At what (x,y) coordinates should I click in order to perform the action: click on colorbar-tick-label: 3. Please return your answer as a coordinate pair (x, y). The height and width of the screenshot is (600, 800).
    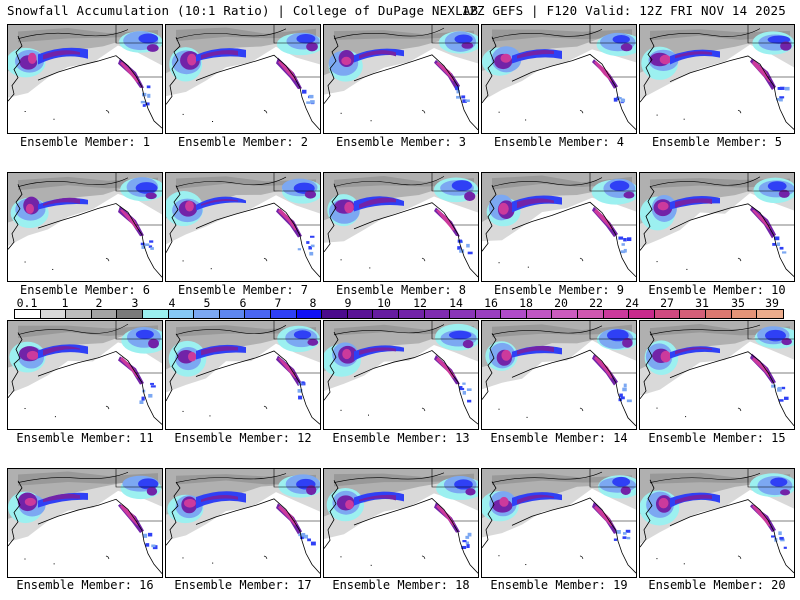
    Looking at the image, I should click on (135, 303).